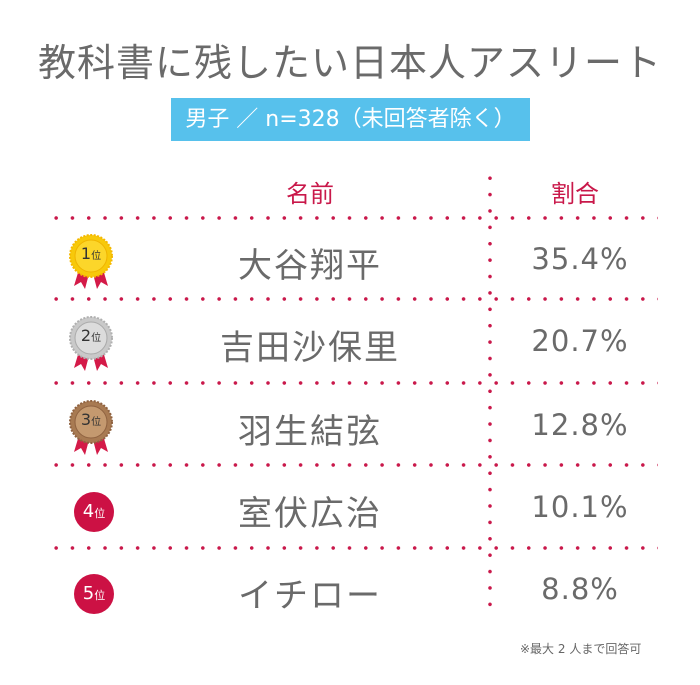 The height and width of the screenshot is (685, 700). Describe the element at coordinates (580, 507) in the screenshot. I see `athlete-ratio: 10.1%` at that location.